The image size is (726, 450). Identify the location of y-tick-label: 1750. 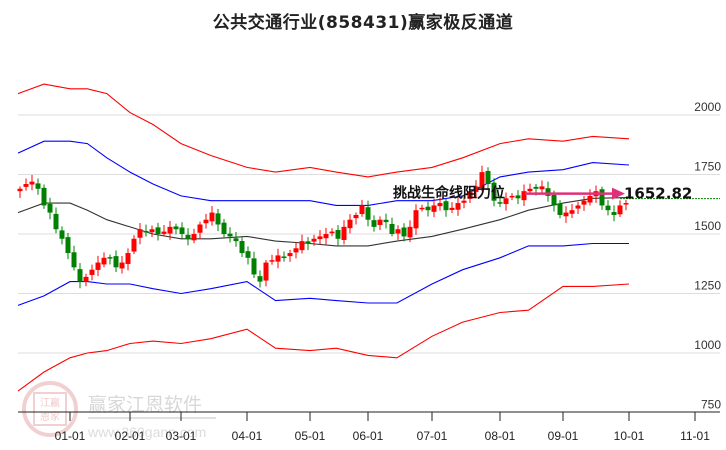
(707, 167).